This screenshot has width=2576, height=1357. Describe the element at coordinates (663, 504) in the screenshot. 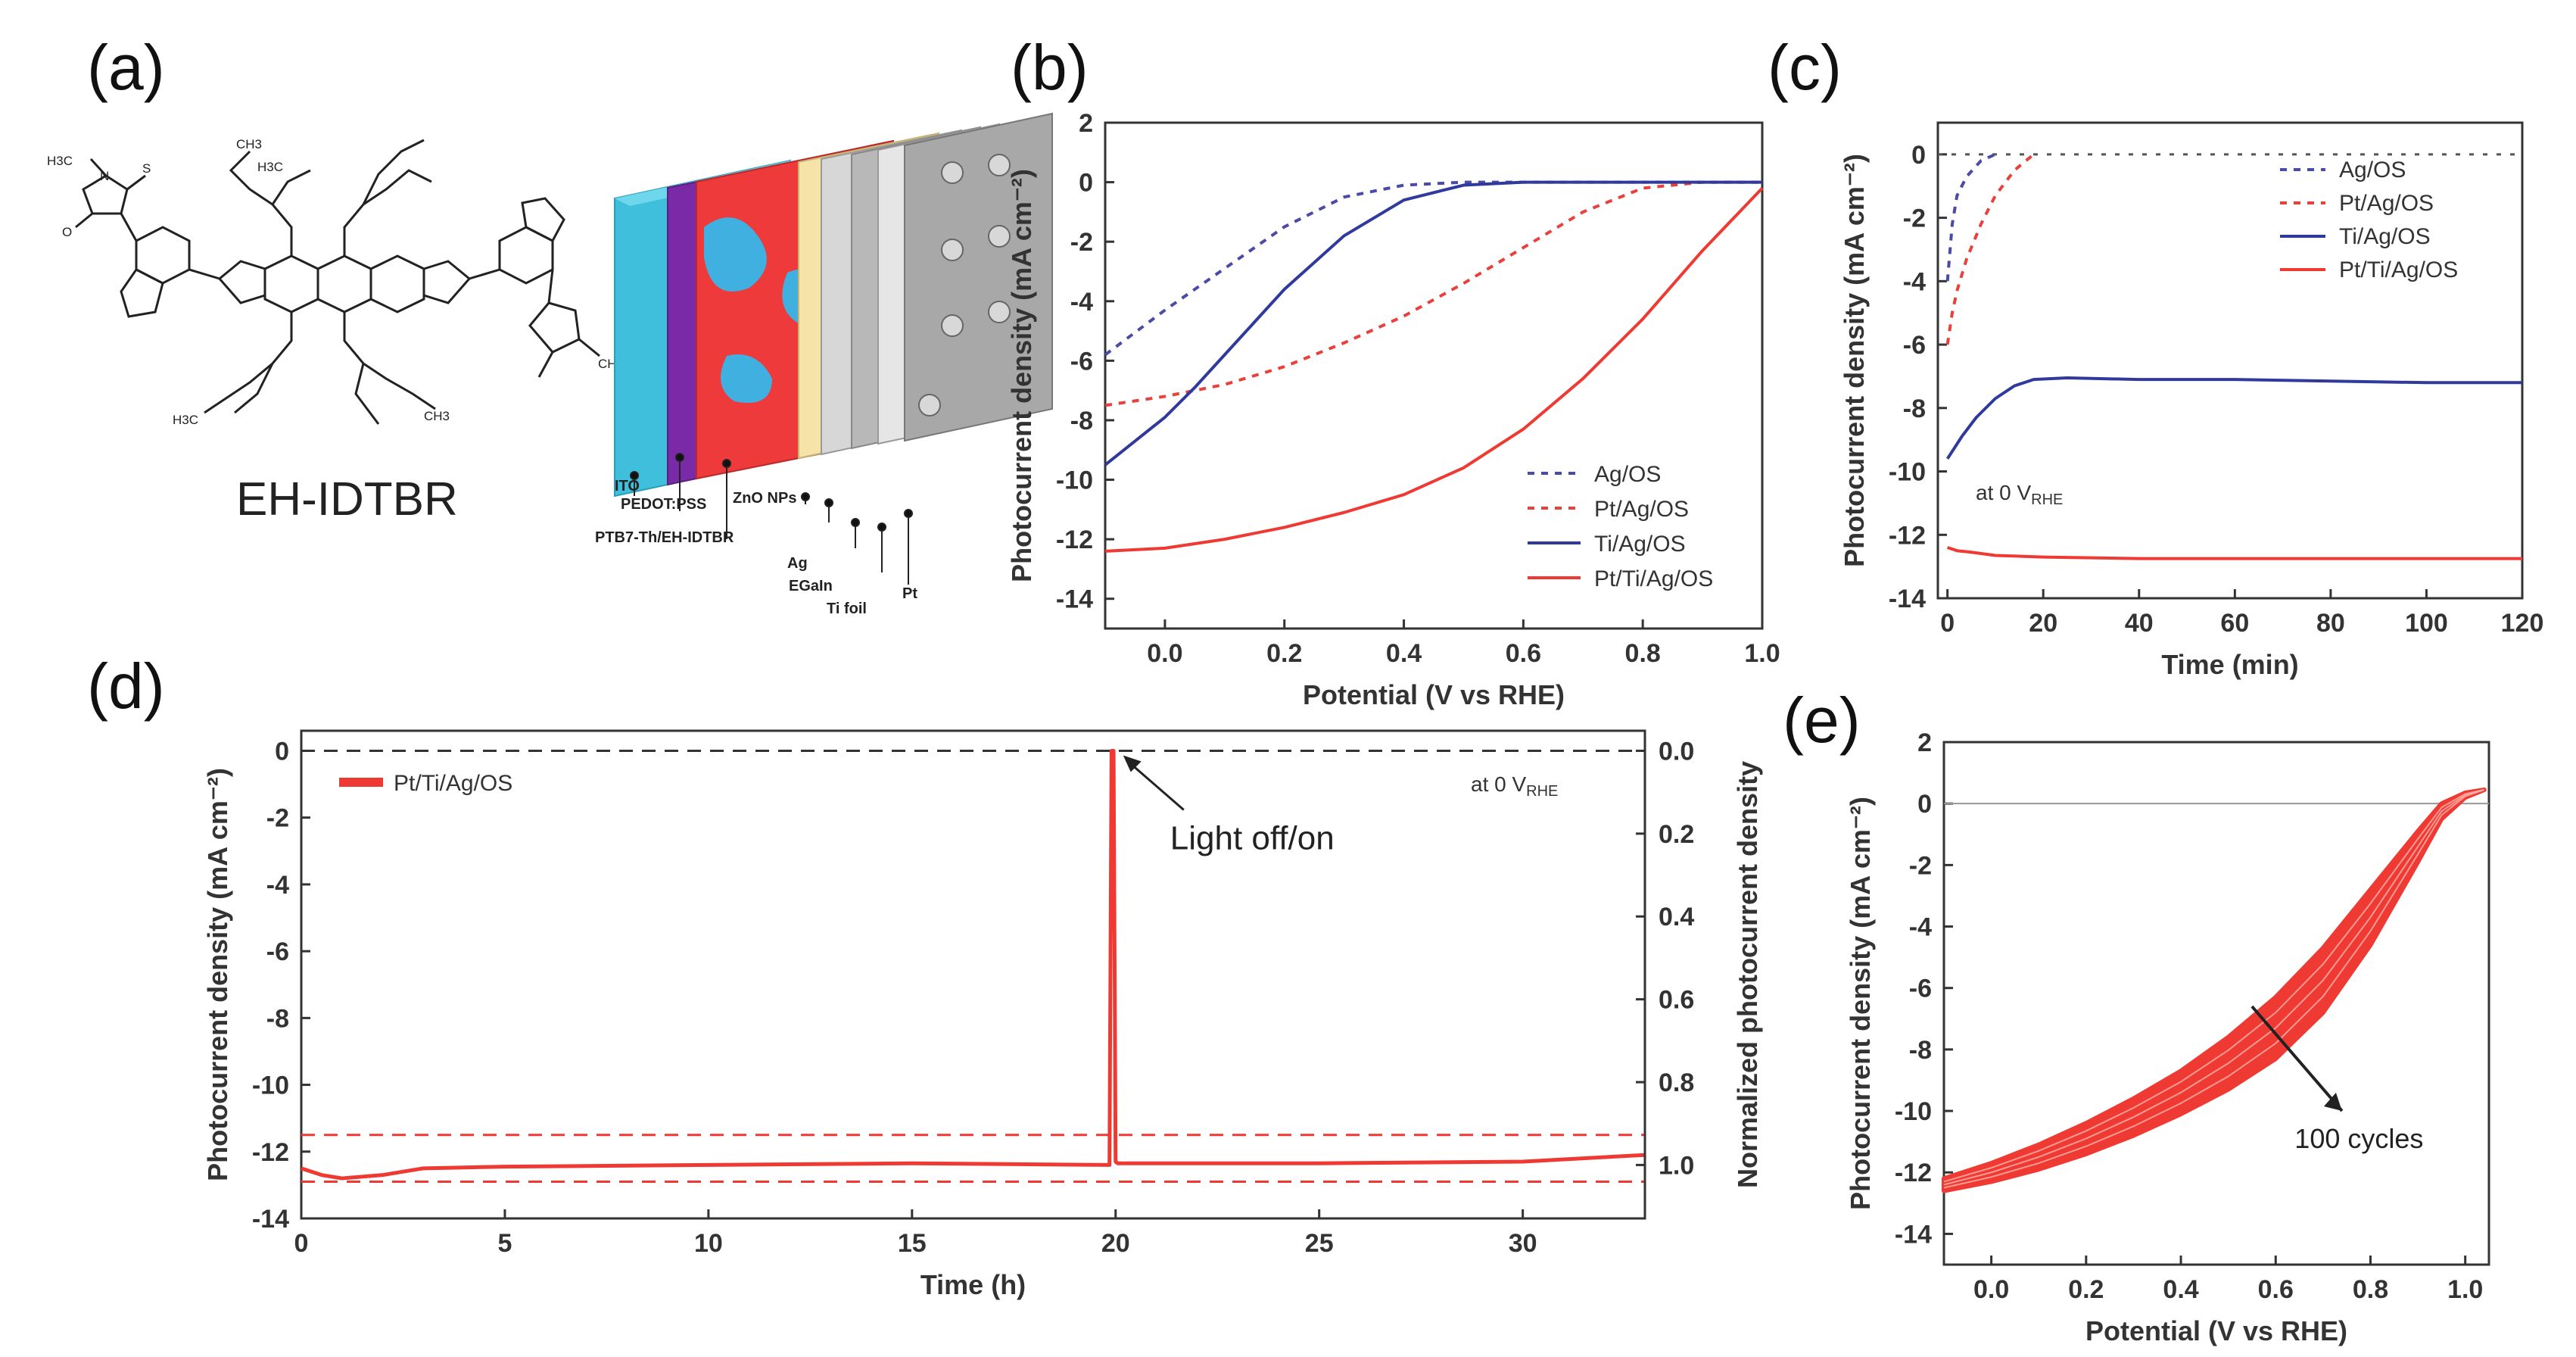

I see `layer-label-pedot: PEDOT:PSS` at that location.